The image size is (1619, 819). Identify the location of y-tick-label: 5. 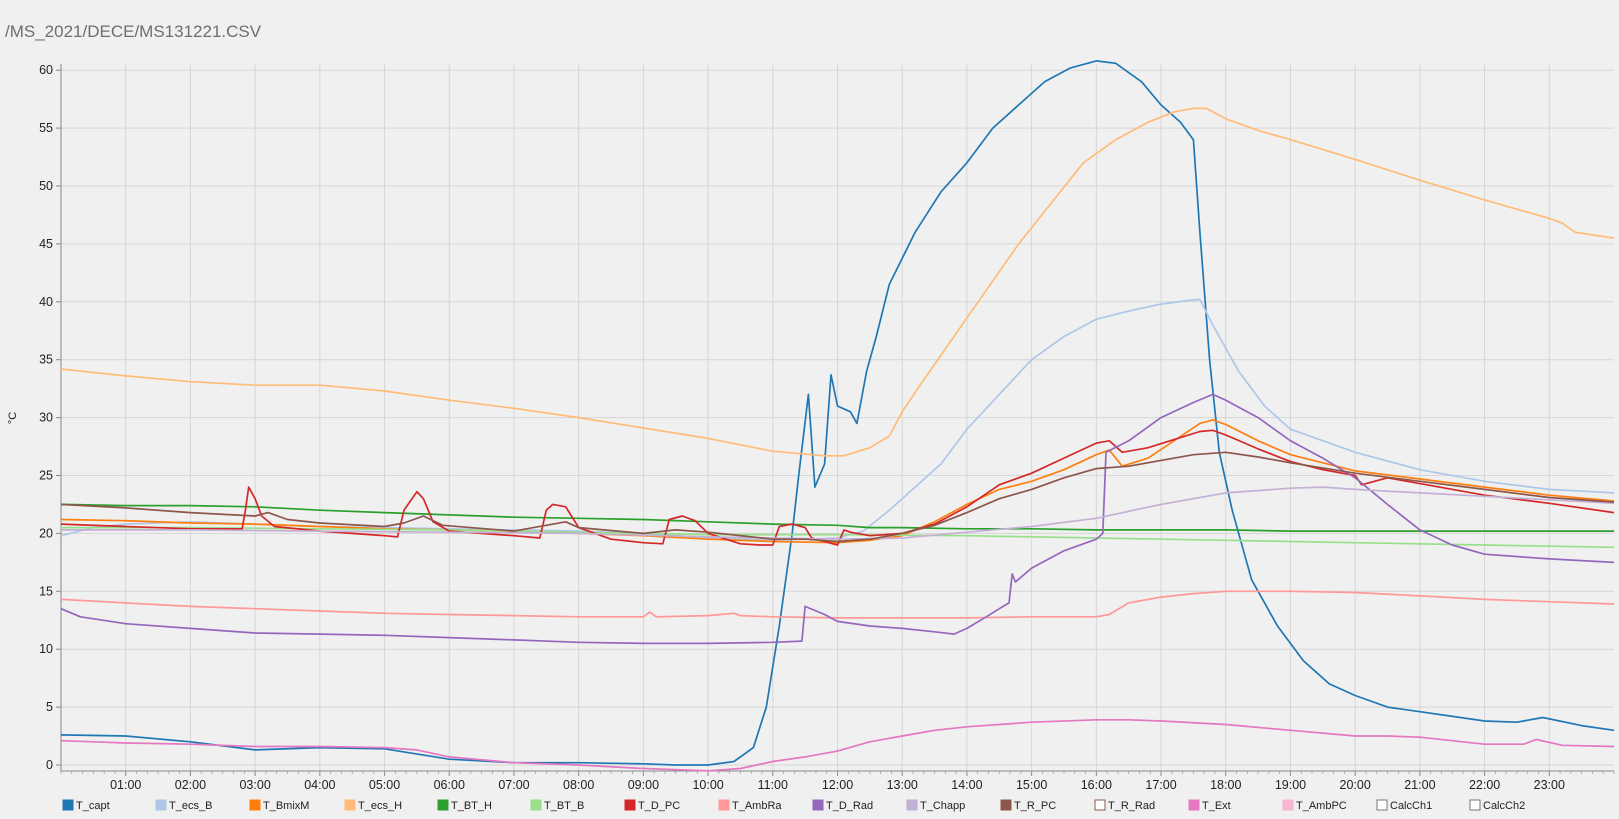
(49, 707).